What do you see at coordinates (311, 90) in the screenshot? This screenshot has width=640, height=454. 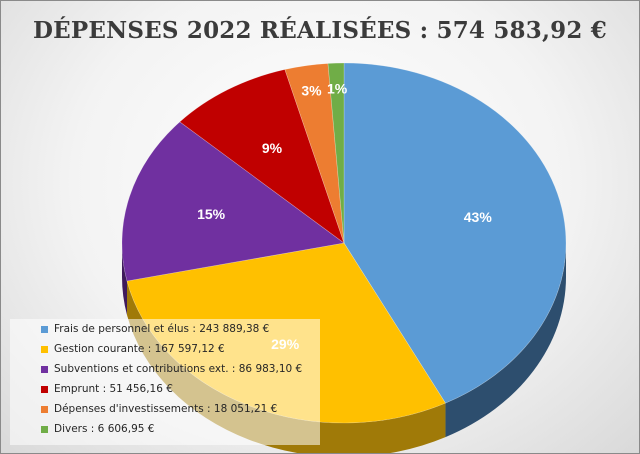 I see `slice-percent-label: 3%` at bounding box center [311, 90].